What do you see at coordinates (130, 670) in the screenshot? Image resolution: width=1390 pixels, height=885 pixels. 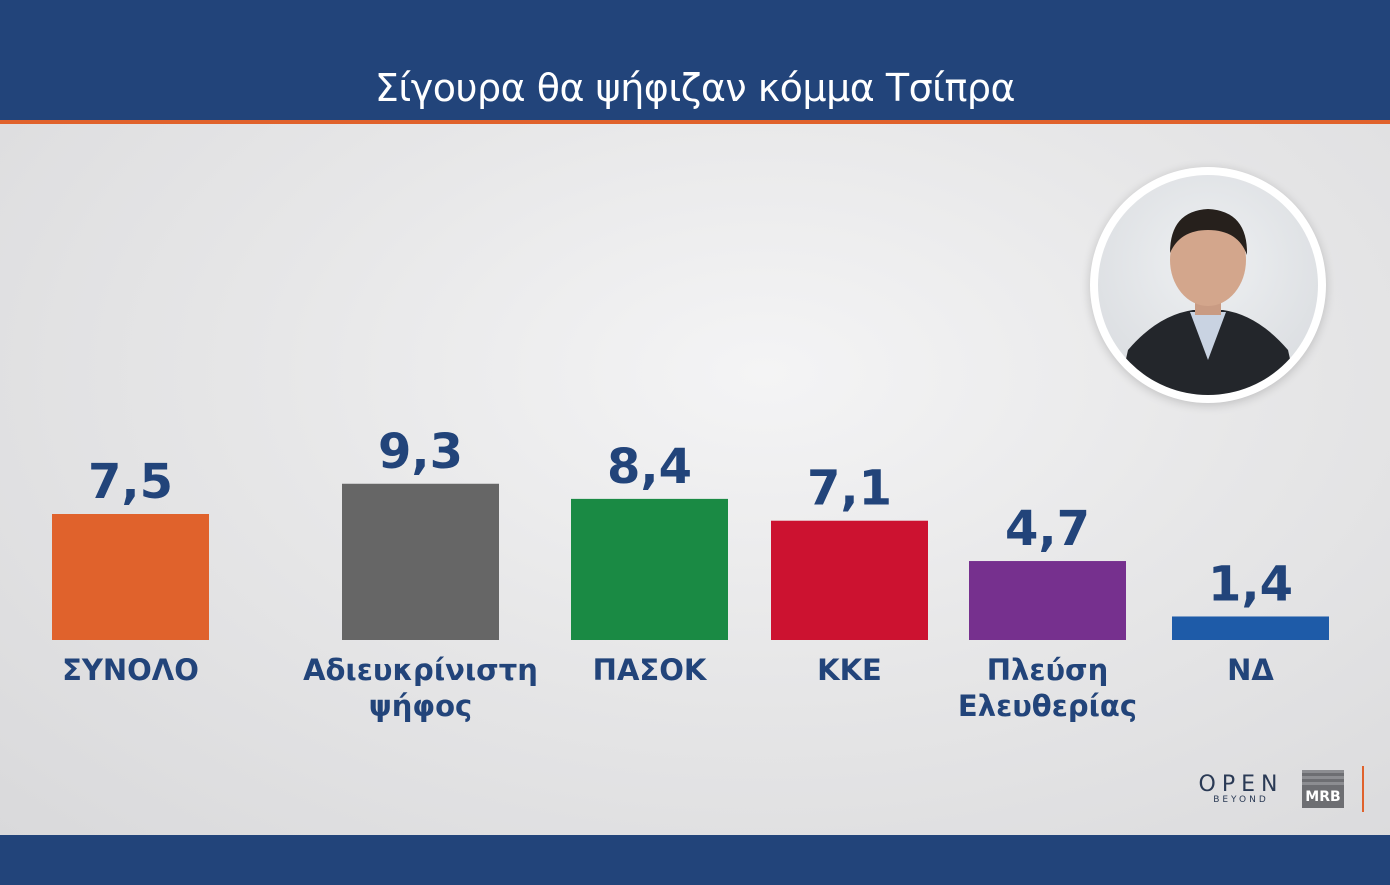 I see `category-label-1-line-1: ΣΥΝΟΛΟ` at bounding box center [130, 670].